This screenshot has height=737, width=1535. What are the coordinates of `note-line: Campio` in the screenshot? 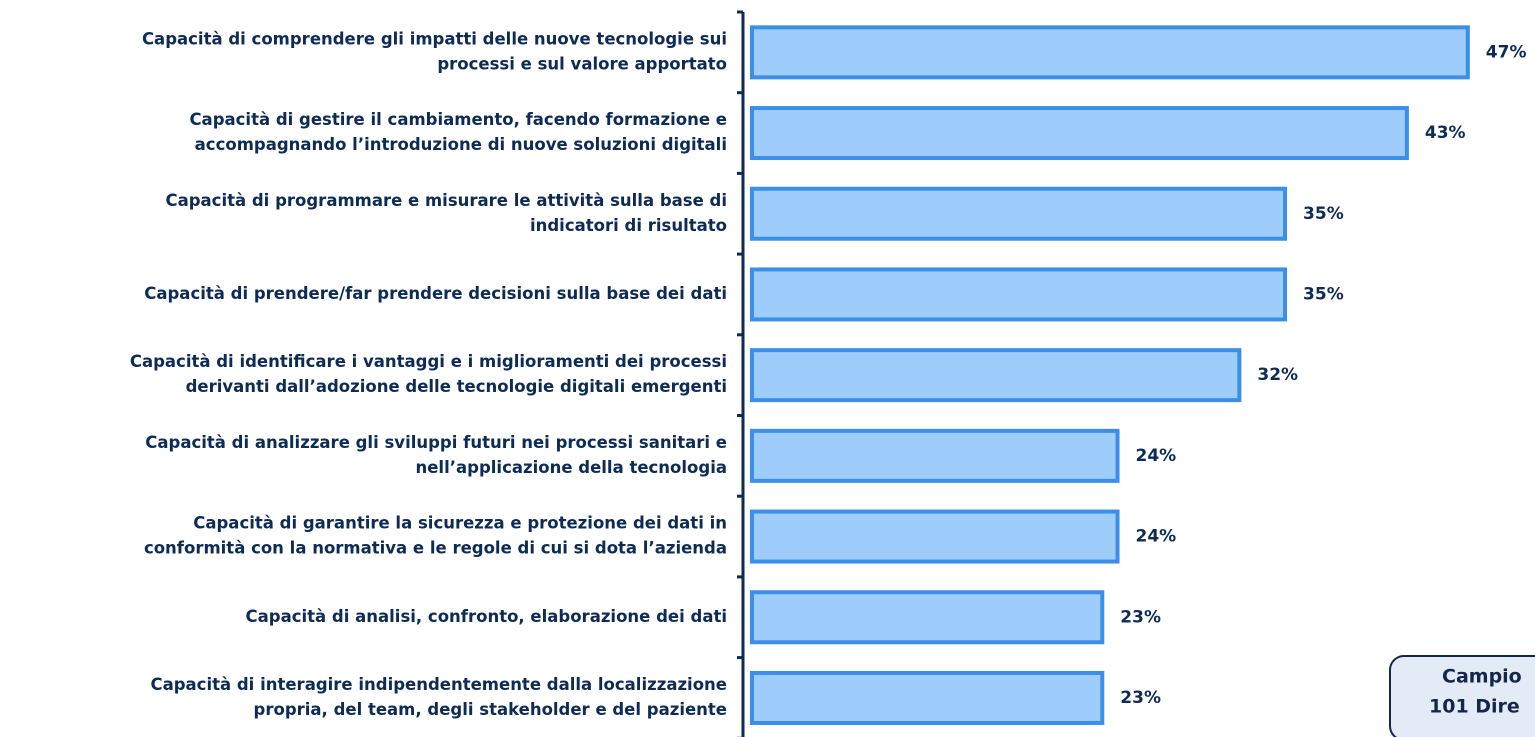 It's located at (1482, 677).